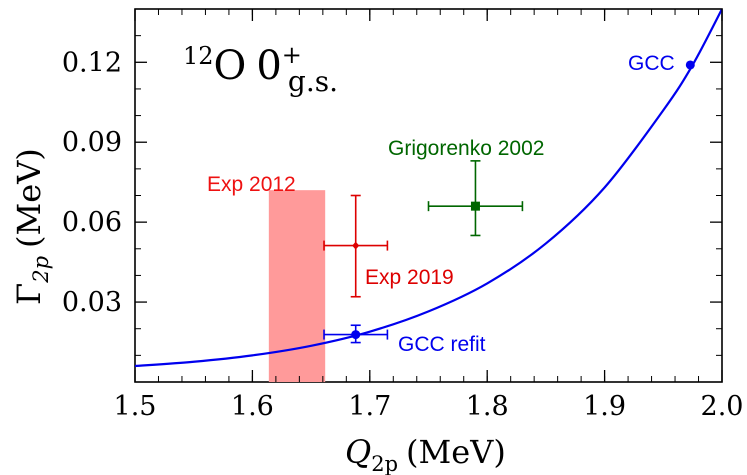 This screenshot has height=475, width=747. Describe the element at coordinates (92, 222) in the screenshot. I see `y-tick-label: 0.06` at that location.